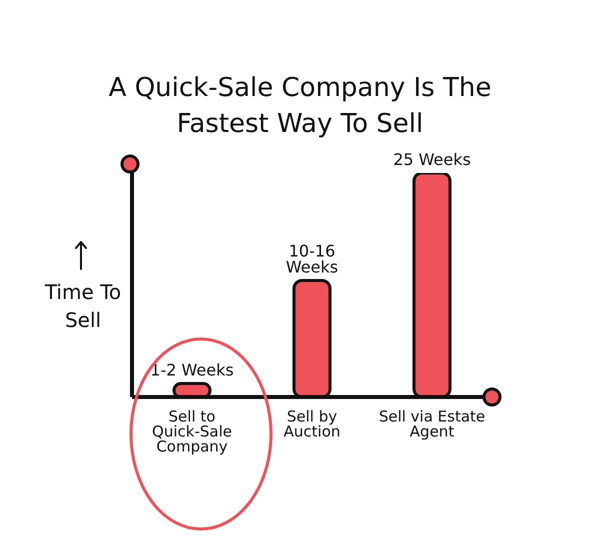 The width and height of the screenshot is (600, 535). Describe the element at coordinates (432, 424) in the screenshot. I see `x-tick-label: Sell via Estate Agent` at that location.